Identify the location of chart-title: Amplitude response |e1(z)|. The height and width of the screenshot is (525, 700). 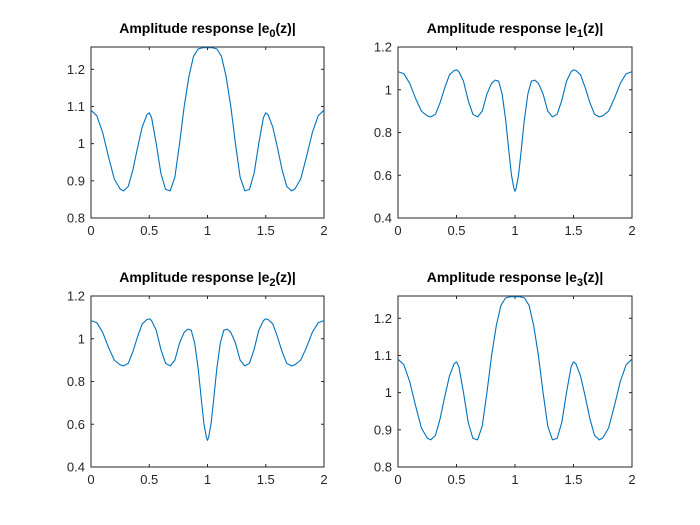
(515, 30).